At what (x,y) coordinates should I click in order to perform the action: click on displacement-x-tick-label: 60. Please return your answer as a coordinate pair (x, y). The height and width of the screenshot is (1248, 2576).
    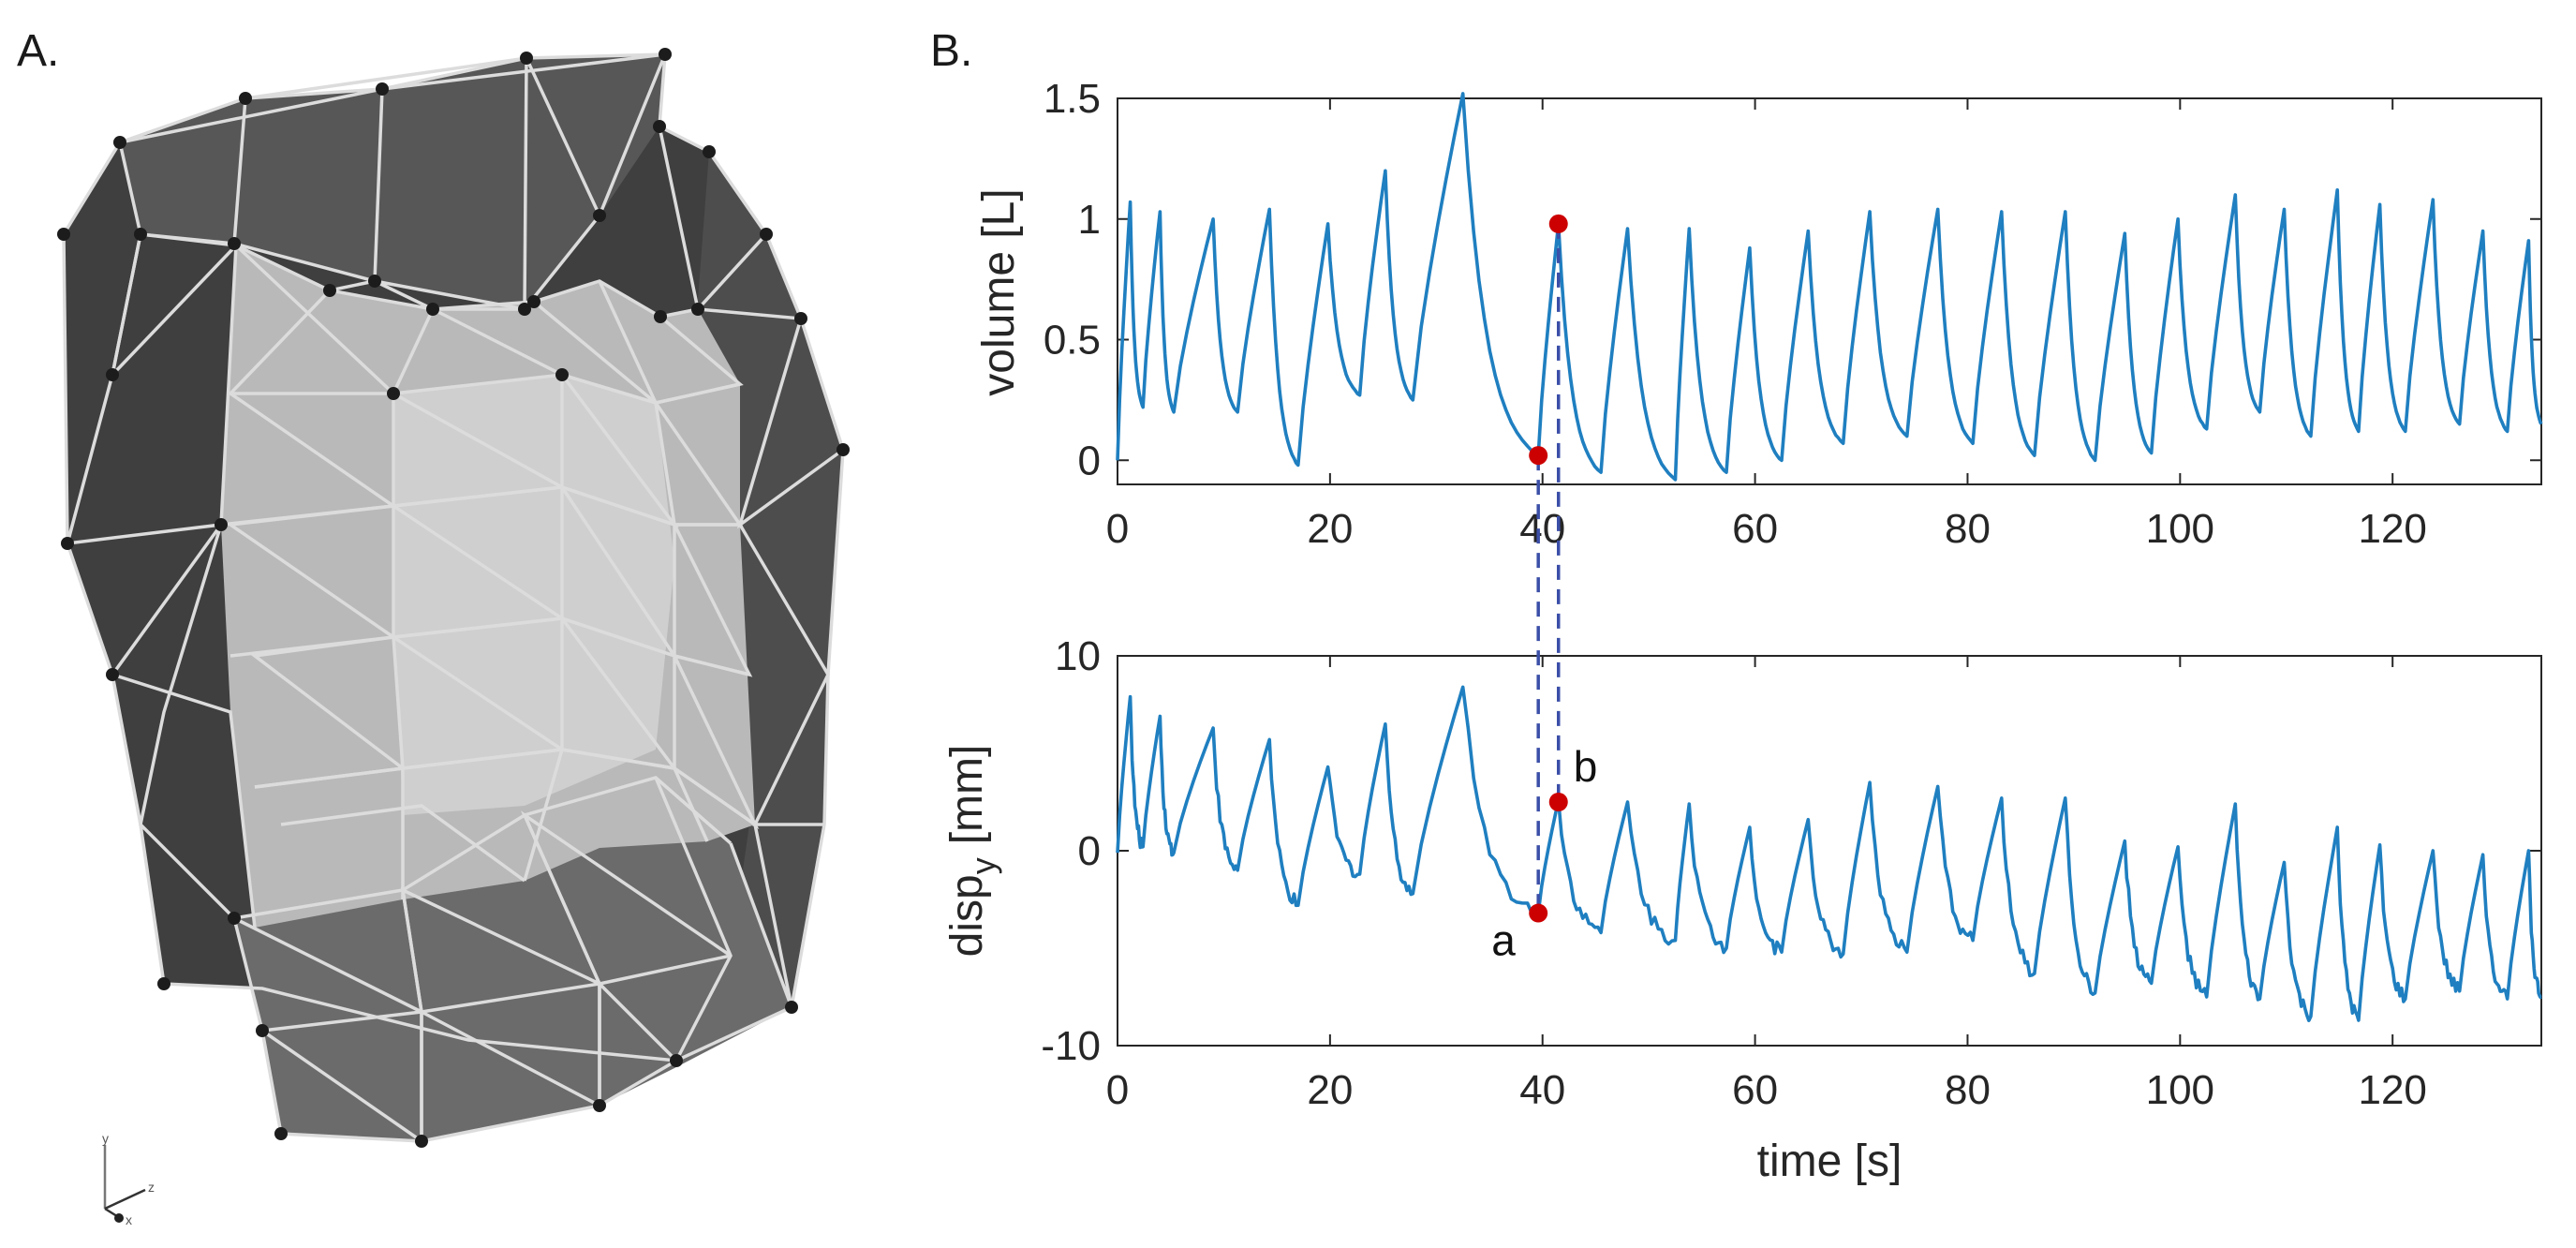
    Looking at the image, I should click on (1755, 1090).